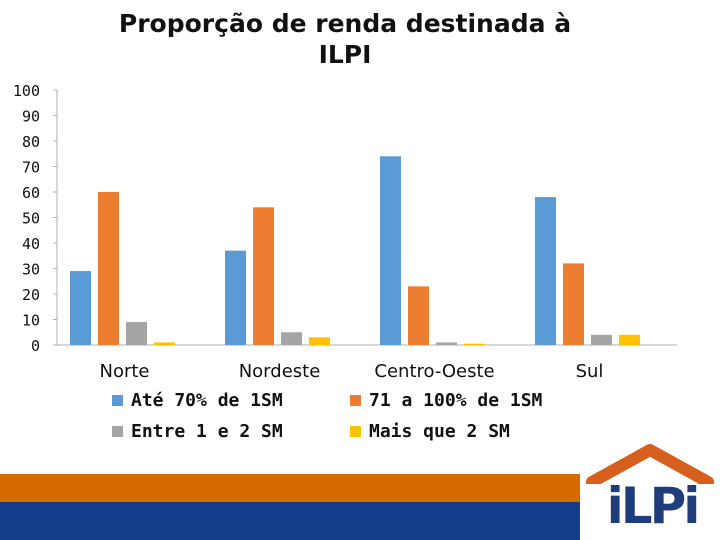  I want to click on legend-label-series-4: Mais que 2 SM, so click(439, 431).